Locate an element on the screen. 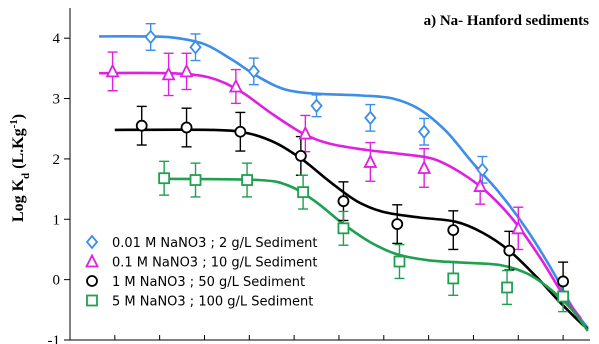 Image resolution: width=599 pixels, height=344 pixels. chart-title: a) Na- Hanford sediments is located at coordinates (507, 21).